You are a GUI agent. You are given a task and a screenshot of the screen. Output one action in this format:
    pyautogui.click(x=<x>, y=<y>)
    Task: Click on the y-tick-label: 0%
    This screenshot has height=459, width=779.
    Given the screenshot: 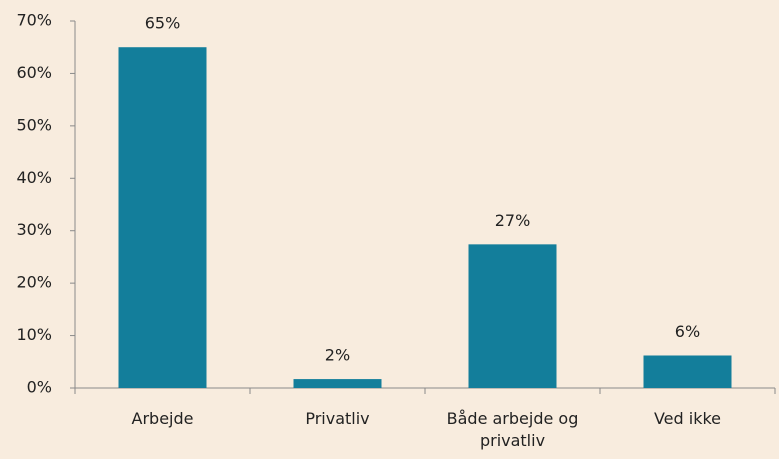 What is the action you would take?
    pyautogui.click(x=39, y=387)
    